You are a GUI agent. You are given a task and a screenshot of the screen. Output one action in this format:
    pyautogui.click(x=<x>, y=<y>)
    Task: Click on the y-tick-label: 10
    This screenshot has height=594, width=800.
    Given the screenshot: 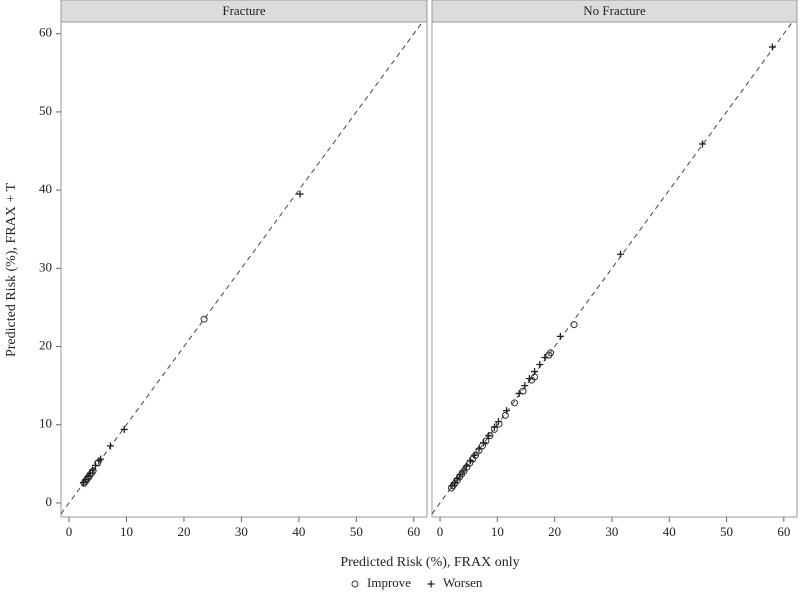 What is the action you would take?
    pyautogui.click(x=45, y=423)
    